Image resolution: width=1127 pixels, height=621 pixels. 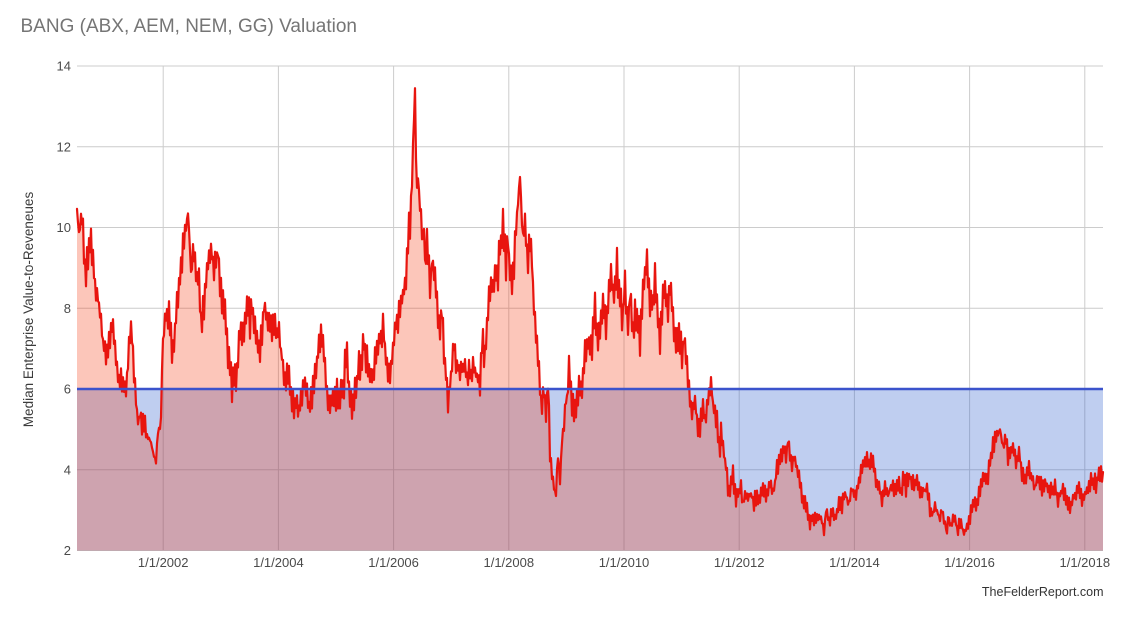 What do you see at coordinates (64, 227) in the screenshot?
I see `svg-text: 10` at bounding box center [64, 227].